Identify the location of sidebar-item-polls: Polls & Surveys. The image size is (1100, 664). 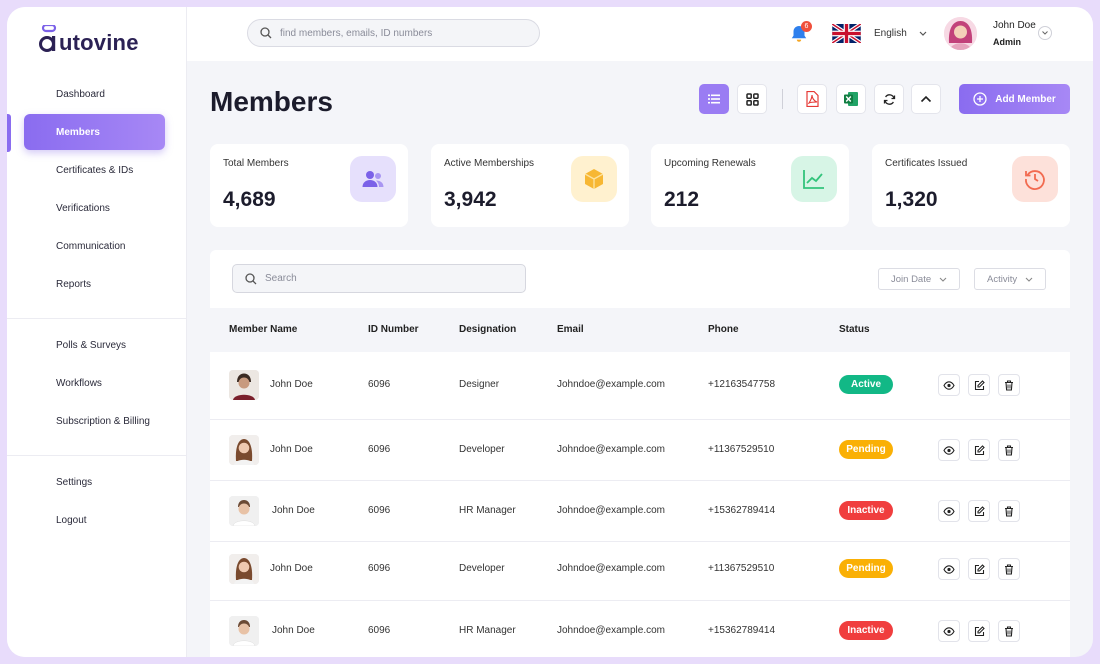
(94, 345).